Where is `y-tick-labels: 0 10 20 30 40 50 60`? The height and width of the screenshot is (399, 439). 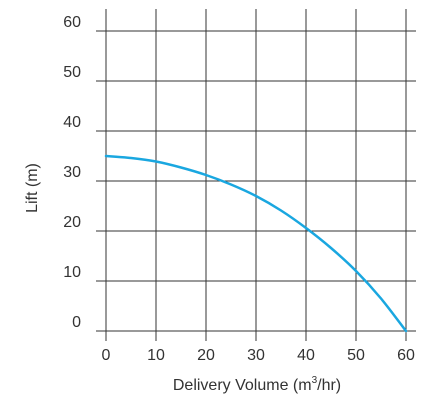 y-tick-labels: 0 10 20 30 40 50 60 is located at coordinates (72, 172).